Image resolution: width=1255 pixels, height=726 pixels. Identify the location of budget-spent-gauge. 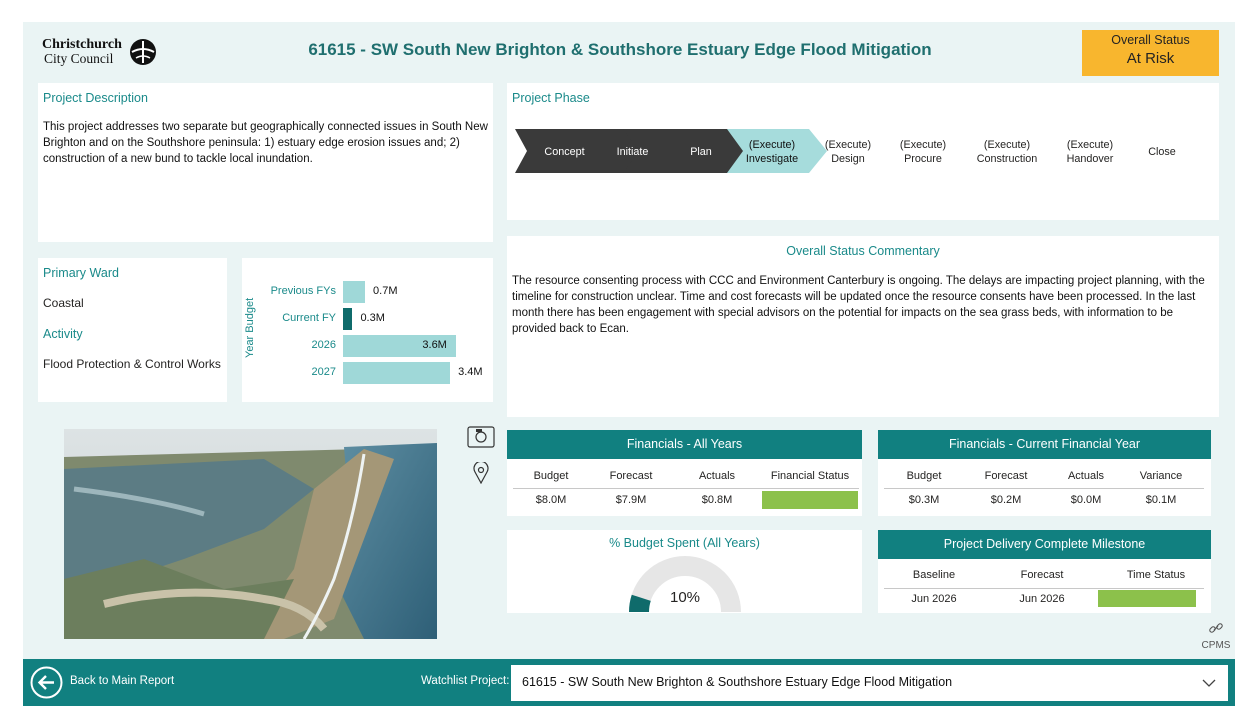
(685, 584).